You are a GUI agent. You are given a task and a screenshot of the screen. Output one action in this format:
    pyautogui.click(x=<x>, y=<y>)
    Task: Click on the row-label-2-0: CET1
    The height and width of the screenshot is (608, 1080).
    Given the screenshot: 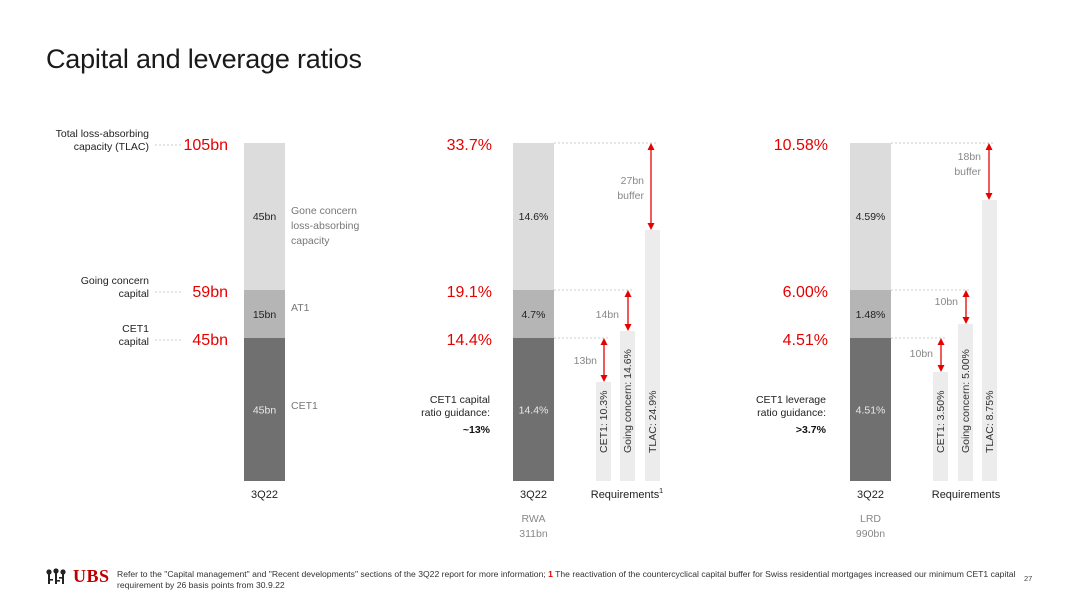 What is the action you would take?
    pyautogui.click(x=135, y=329)
    